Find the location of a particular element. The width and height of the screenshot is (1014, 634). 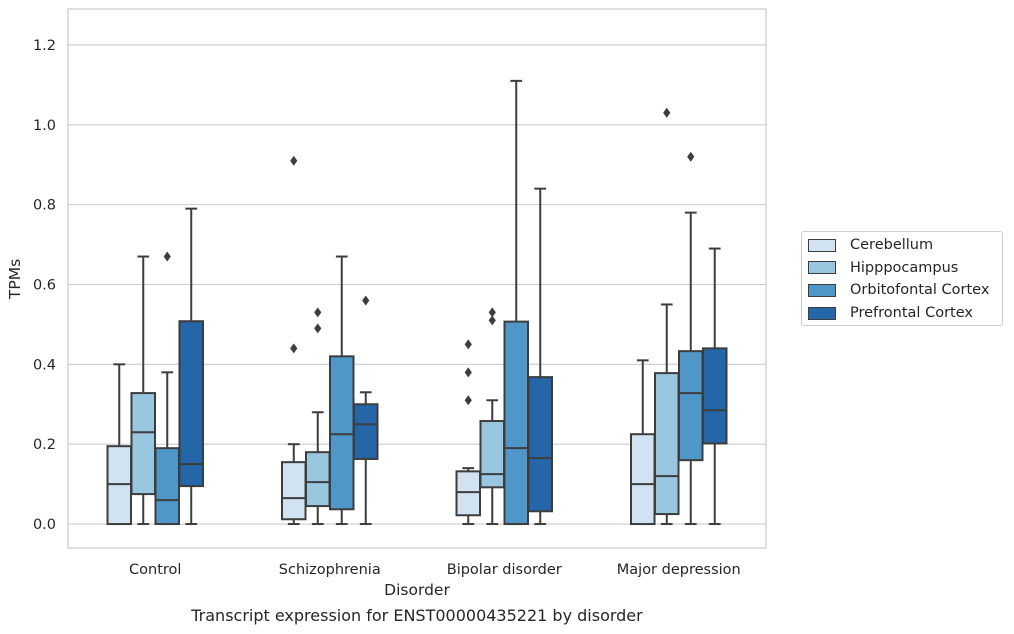

legend-item: Hipppocampus is located at coordinates (883, 268).